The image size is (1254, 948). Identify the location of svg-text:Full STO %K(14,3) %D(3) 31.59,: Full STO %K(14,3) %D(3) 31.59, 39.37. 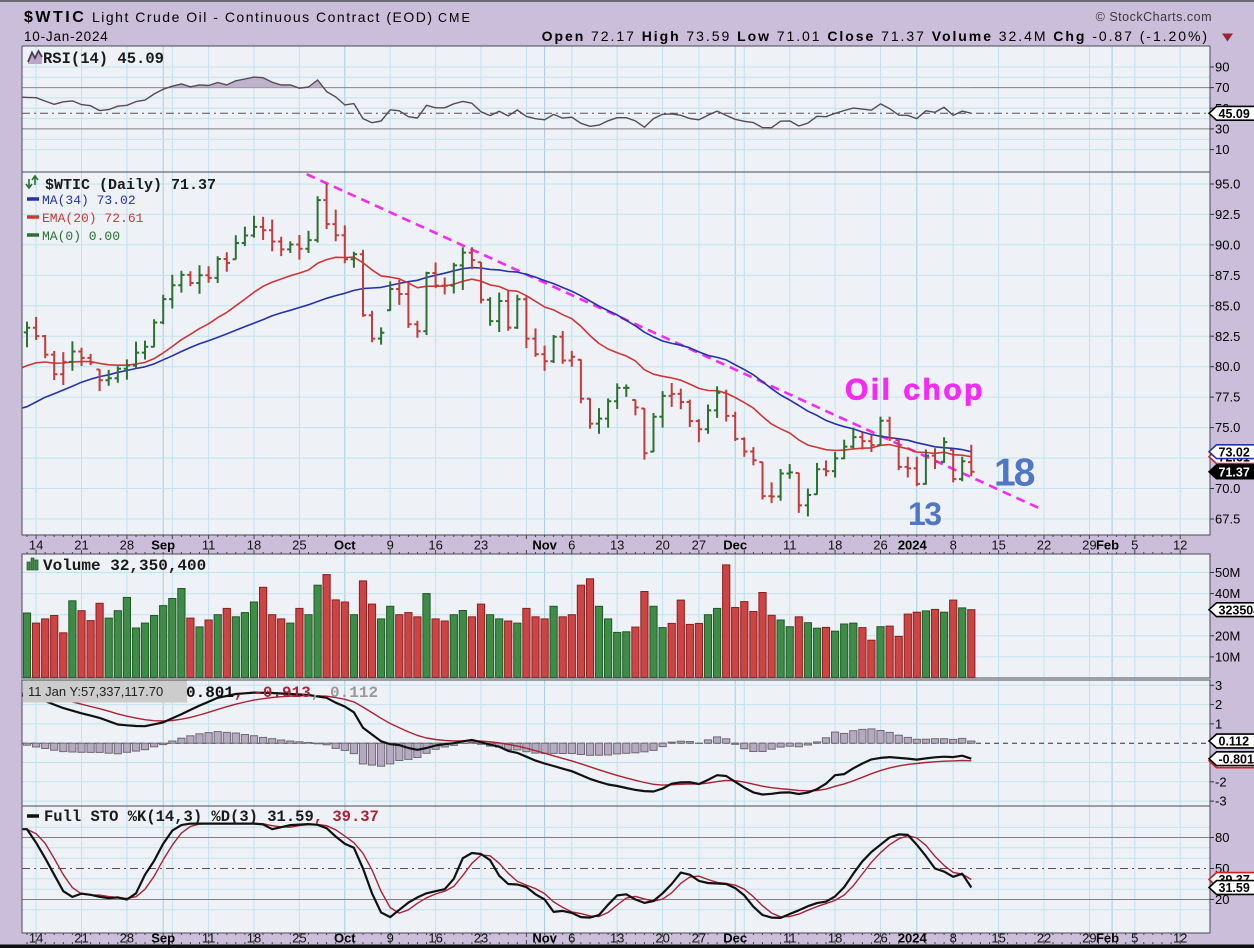
(211, 817).